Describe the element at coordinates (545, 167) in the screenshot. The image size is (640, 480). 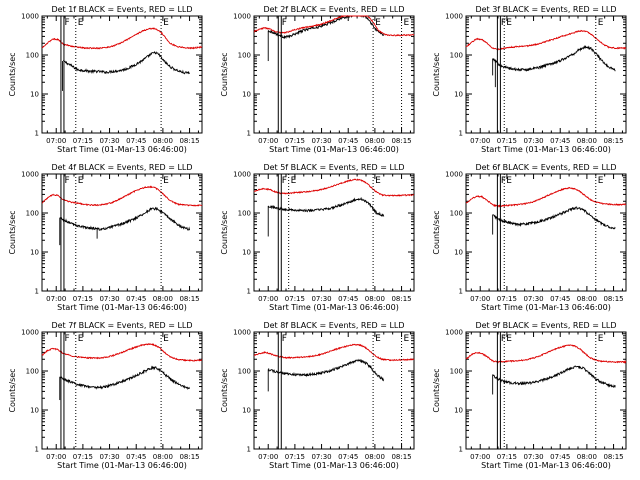
I see `panel-title: Det 6f BLACK = Events, RED = LLD` at that location.